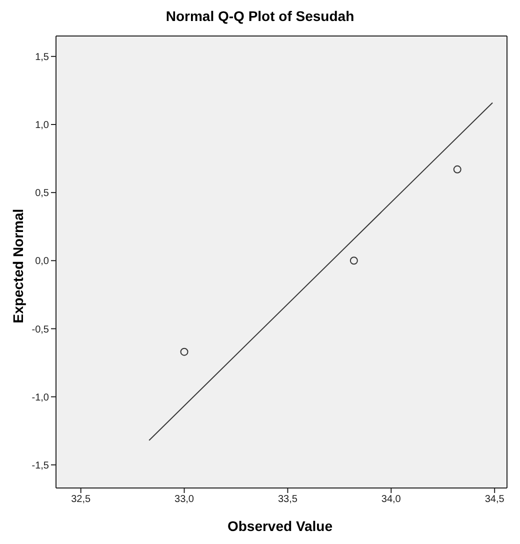 The width and height of the screenshot is (520, 544). I want to click on y-tick-label: 0,5, so click(42, 194).